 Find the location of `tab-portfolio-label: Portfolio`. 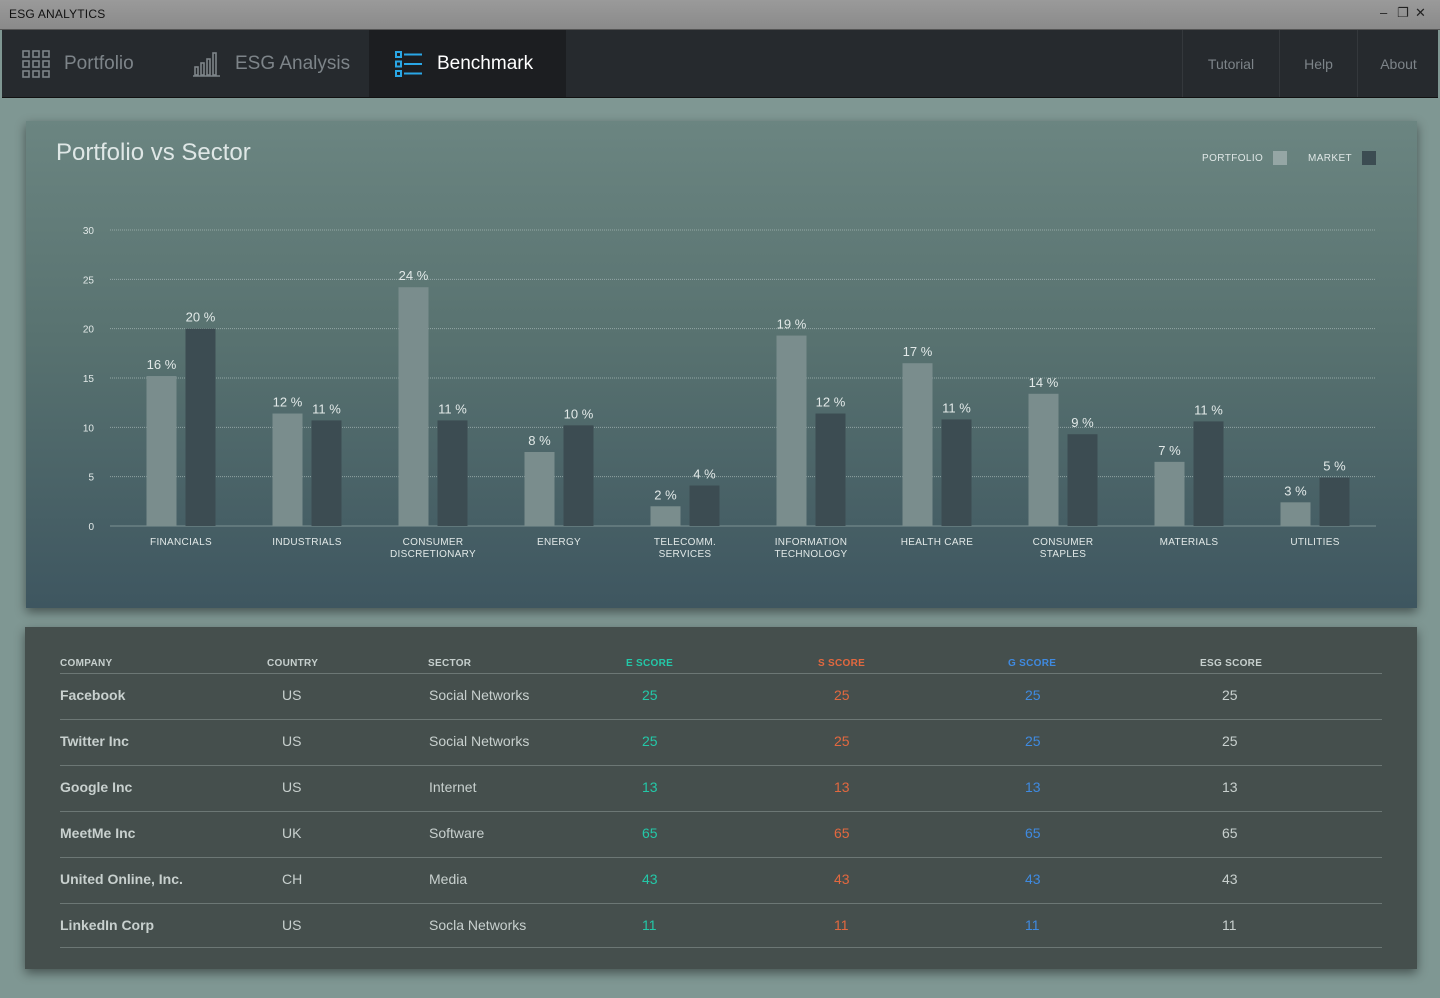

tab-portfolio-label: Portfolio is located at coordinates (99, 63).